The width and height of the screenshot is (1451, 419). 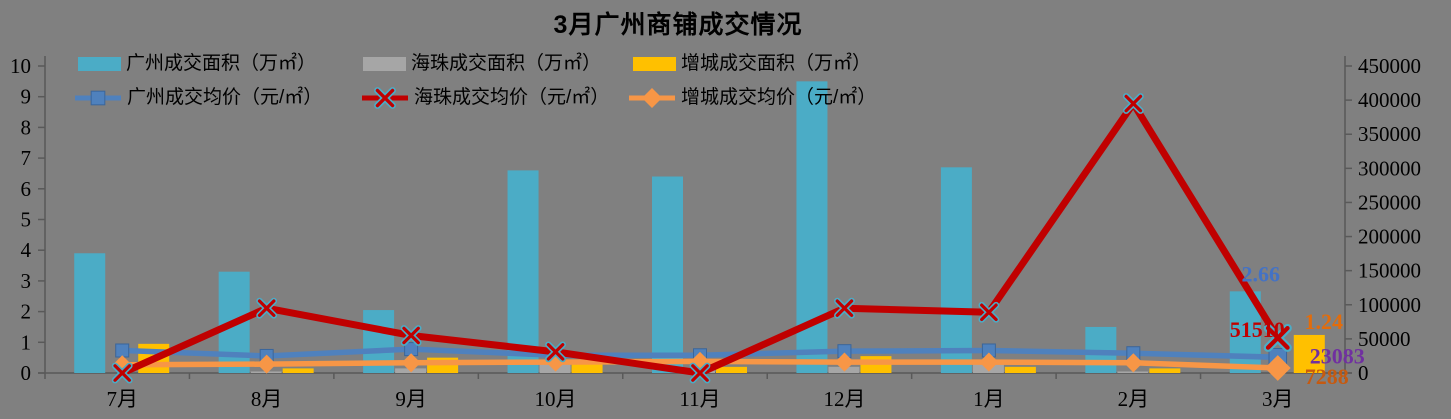 What do you see at coordinates (1134, 399) in the screenshot?
I see `svg-text: 2月` at bounding box center [1134, 399].